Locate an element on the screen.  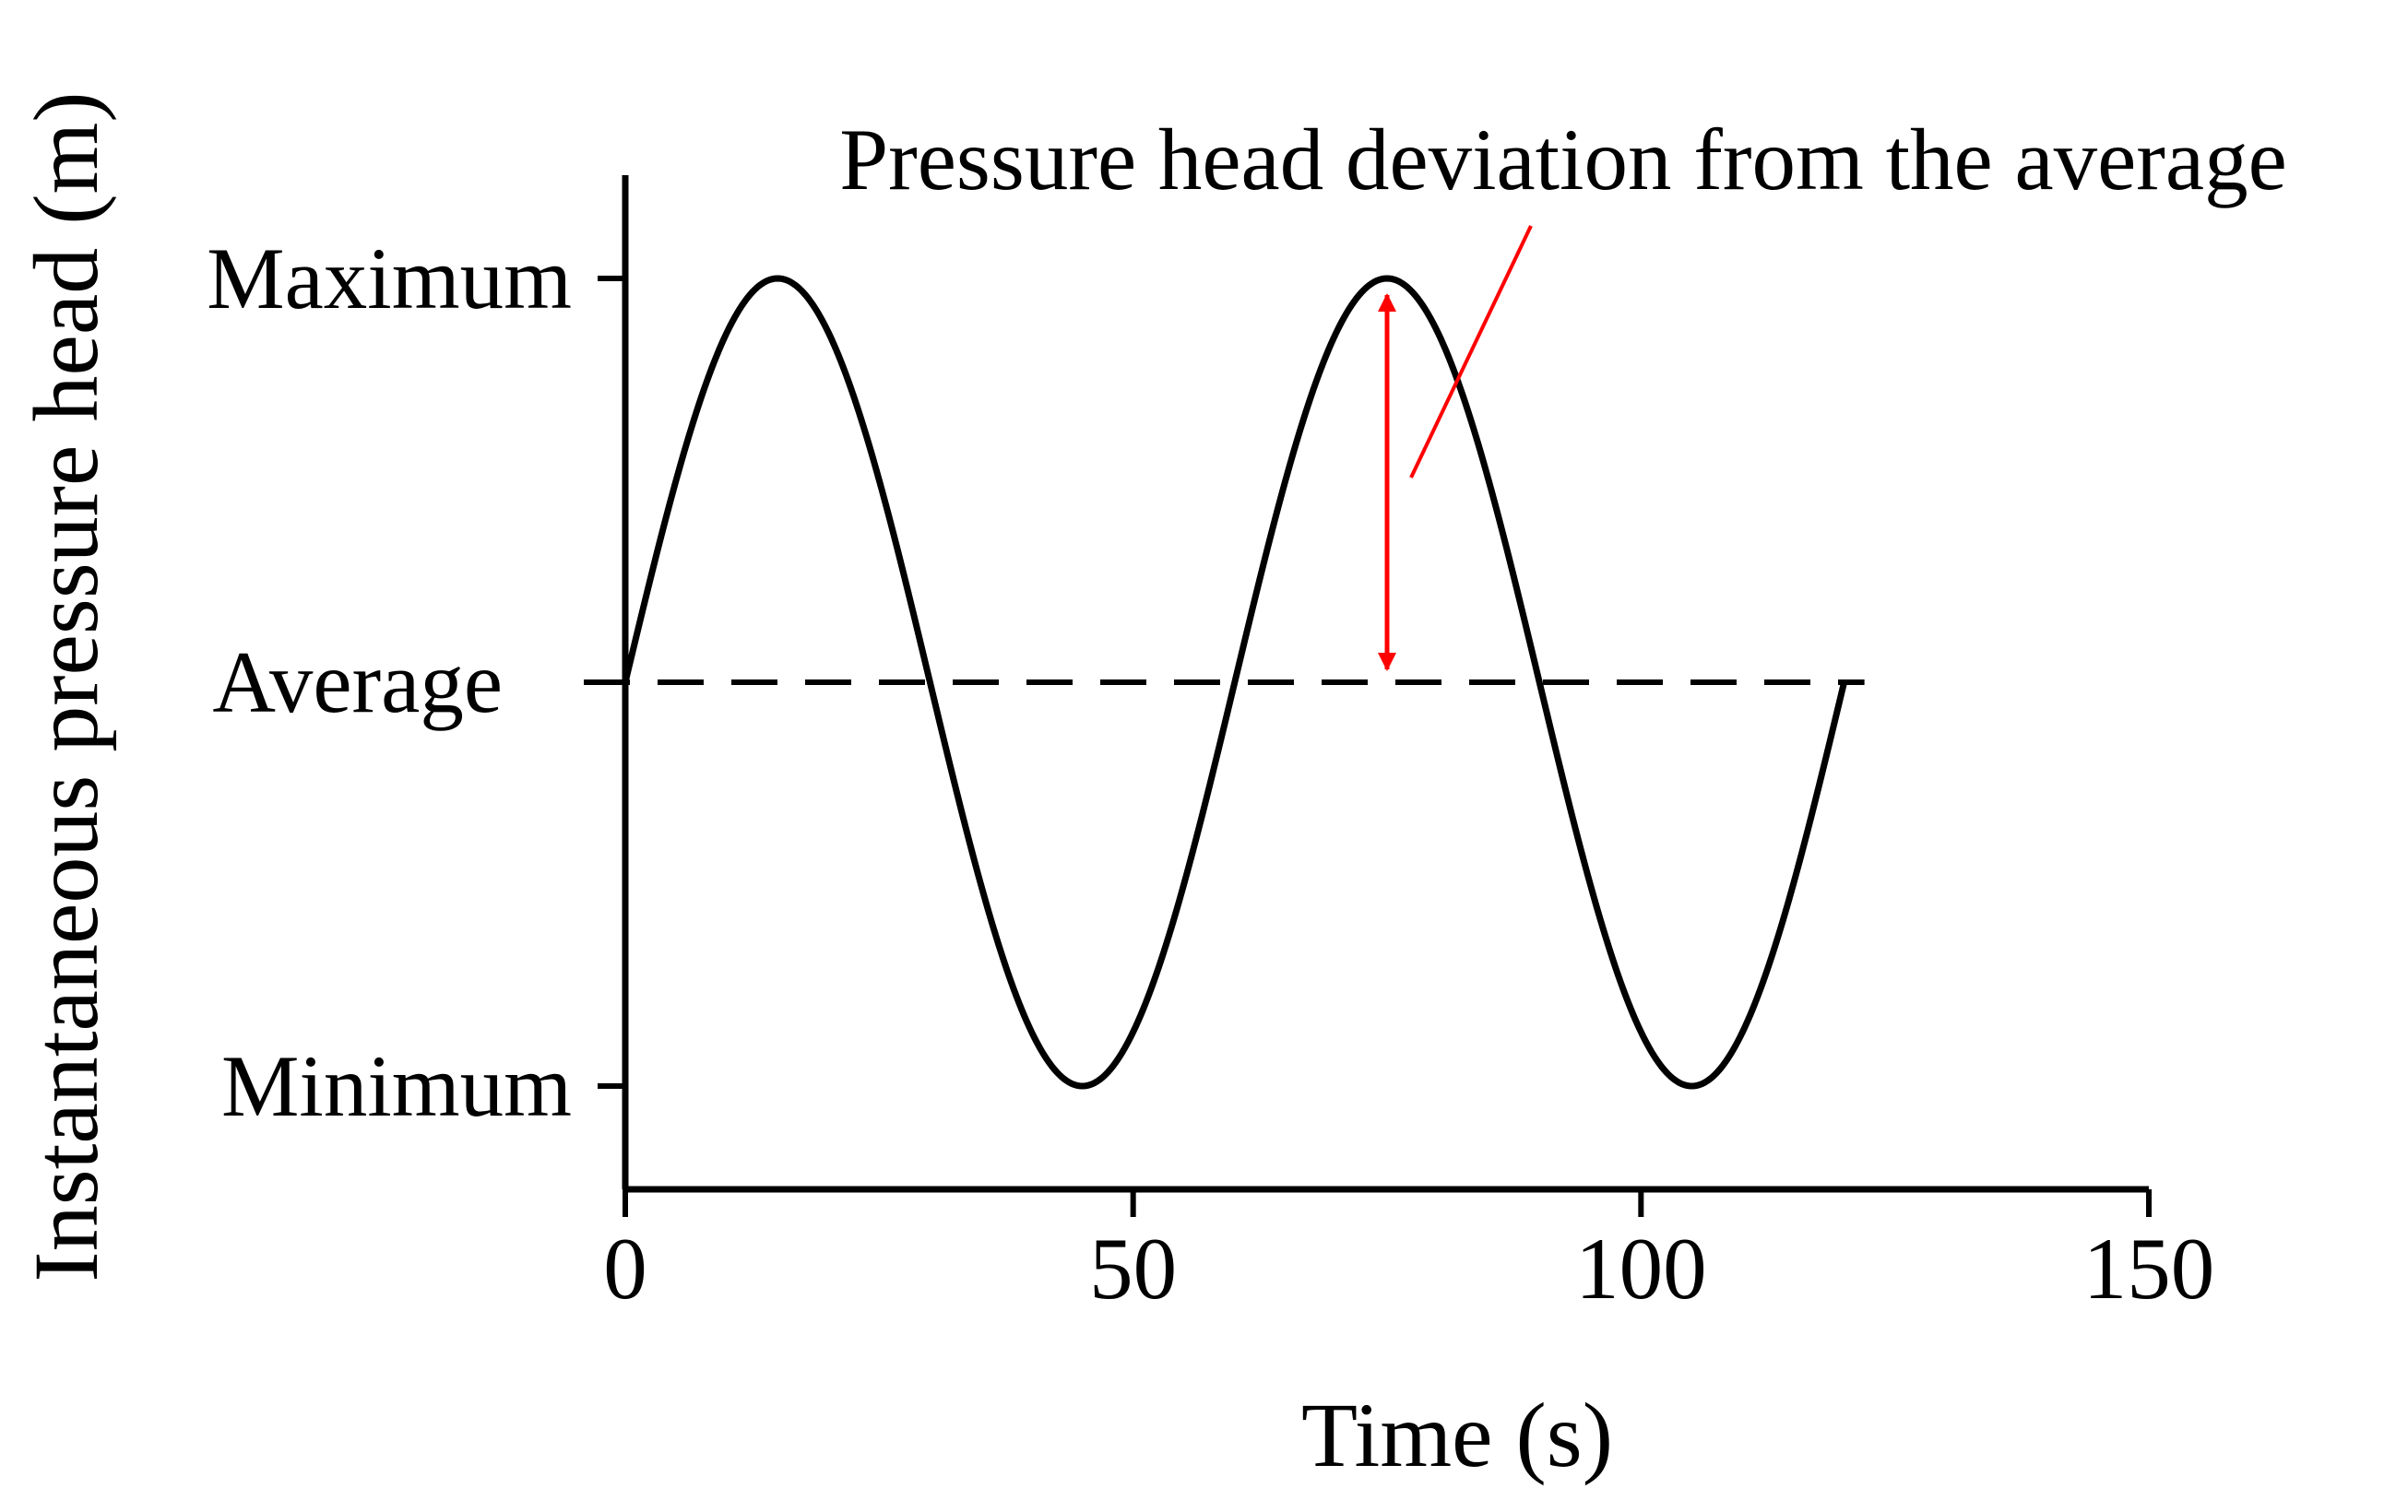
y-axis-title: Instantaneous pressure head (m) is located at coordinates (66, 686).